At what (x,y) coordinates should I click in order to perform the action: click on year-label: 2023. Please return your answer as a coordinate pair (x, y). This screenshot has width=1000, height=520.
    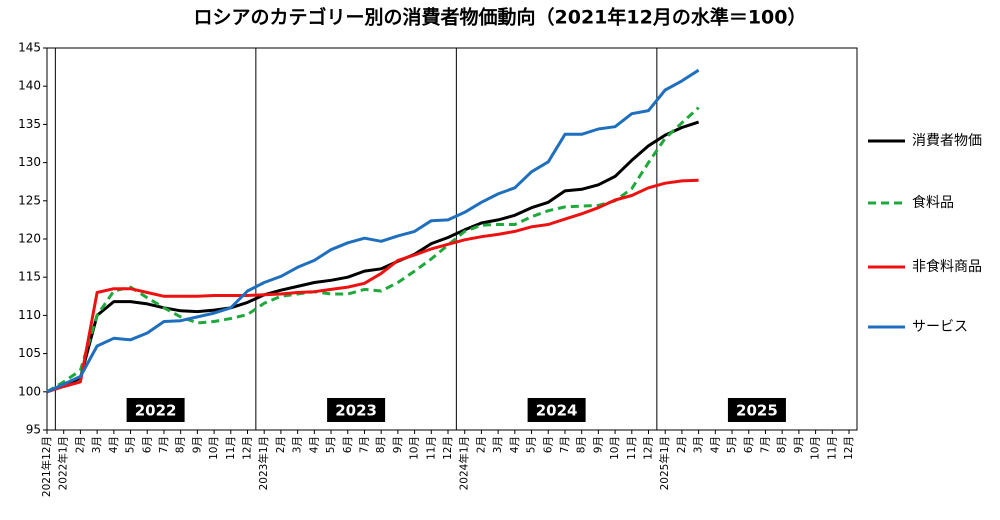
    Looking at the image, I should click on (356, 411).